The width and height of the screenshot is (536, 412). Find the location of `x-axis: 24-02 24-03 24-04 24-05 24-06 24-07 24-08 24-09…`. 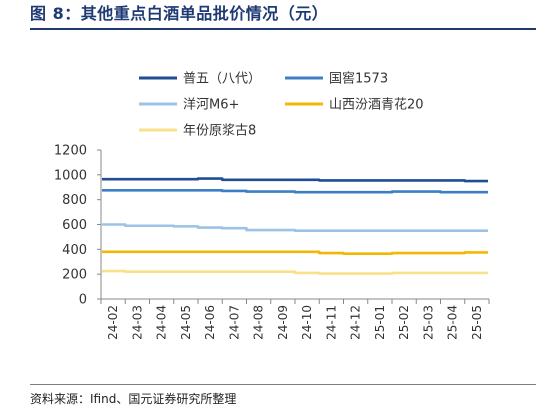

x-axis: 24-02 24-03 24-04 24-05 24-06 24-07 24-08 24-09… is located at coordinates (295, 319).